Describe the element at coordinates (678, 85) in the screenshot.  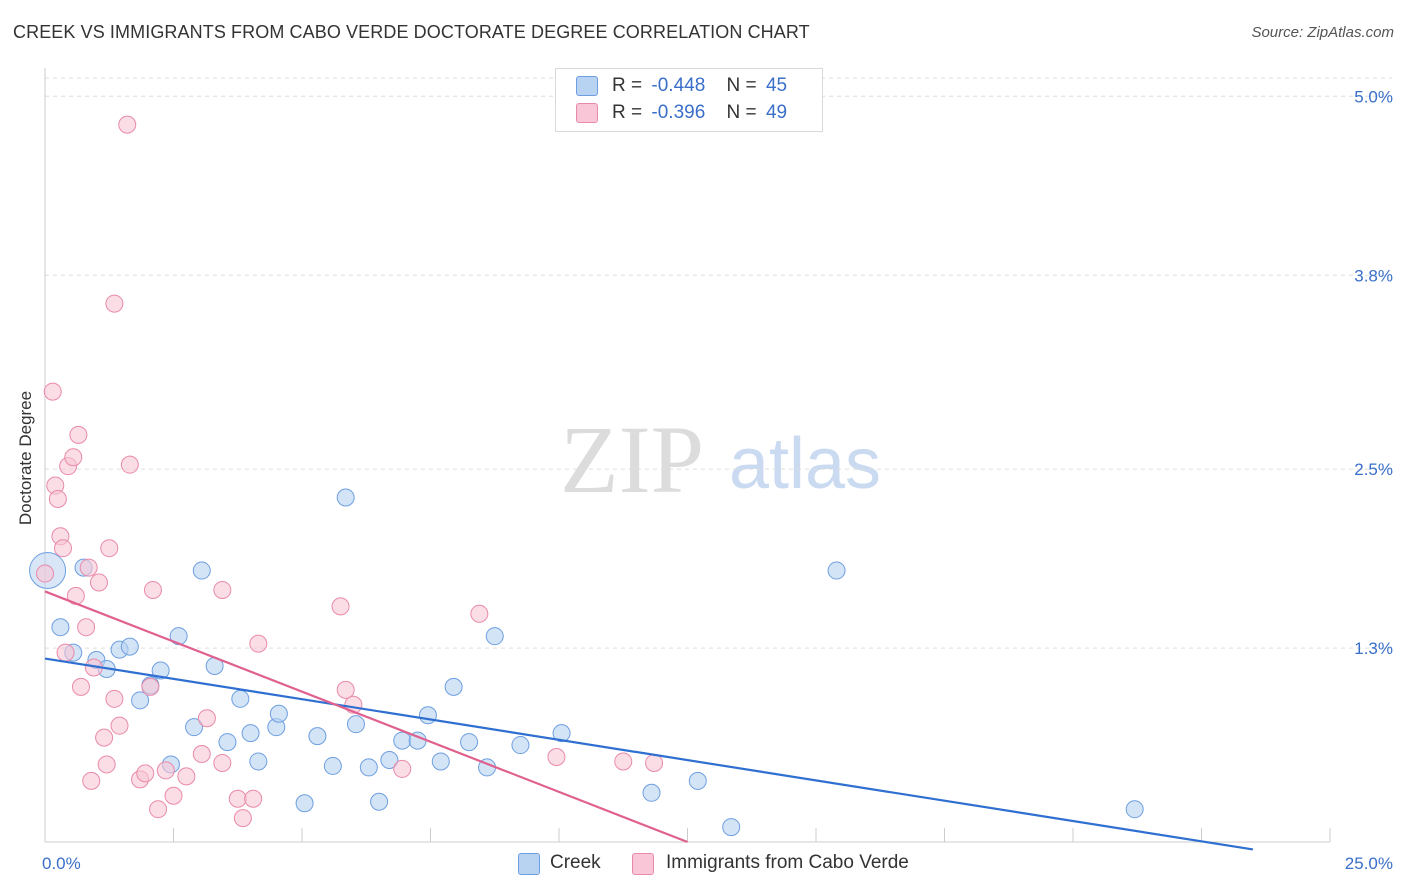
I see `legend-r-value-creek: -0.448` at that location.